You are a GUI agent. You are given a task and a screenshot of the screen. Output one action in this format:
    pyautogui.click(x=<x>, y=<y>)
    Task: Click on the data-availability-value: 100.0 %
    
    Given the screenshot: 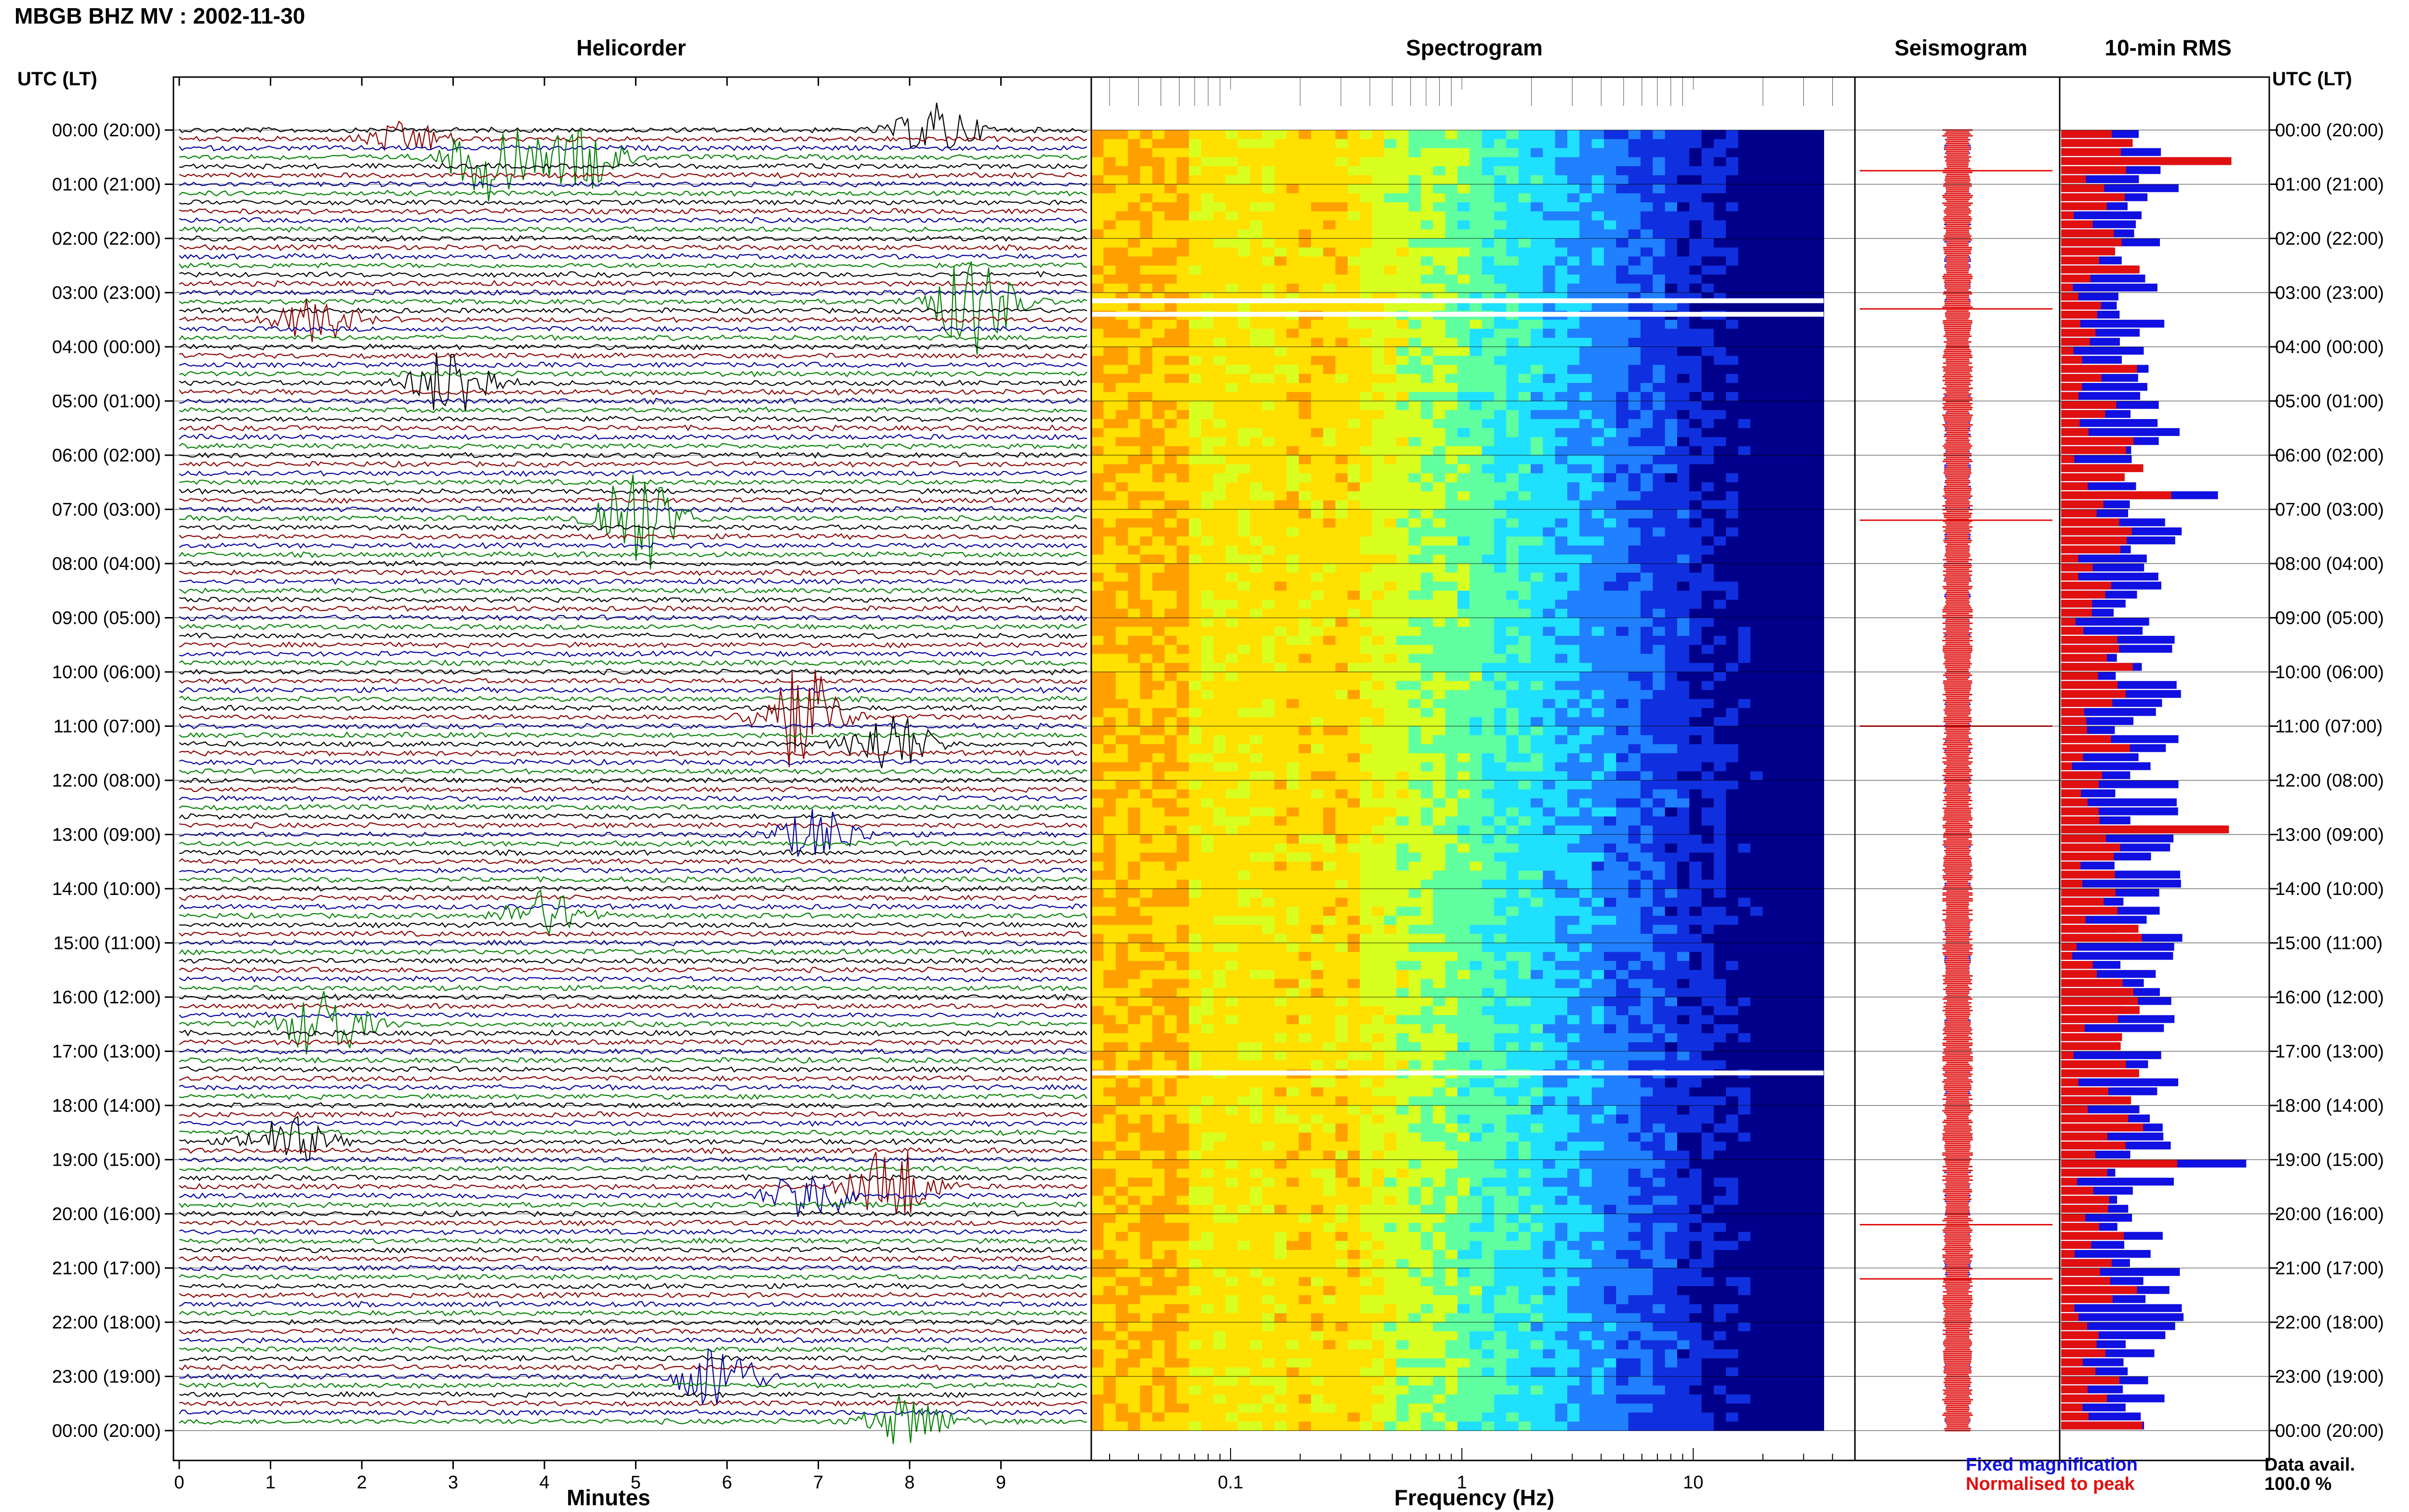 What is the action you would take?
    pyautogui.click(x=2298, y=1484)
    